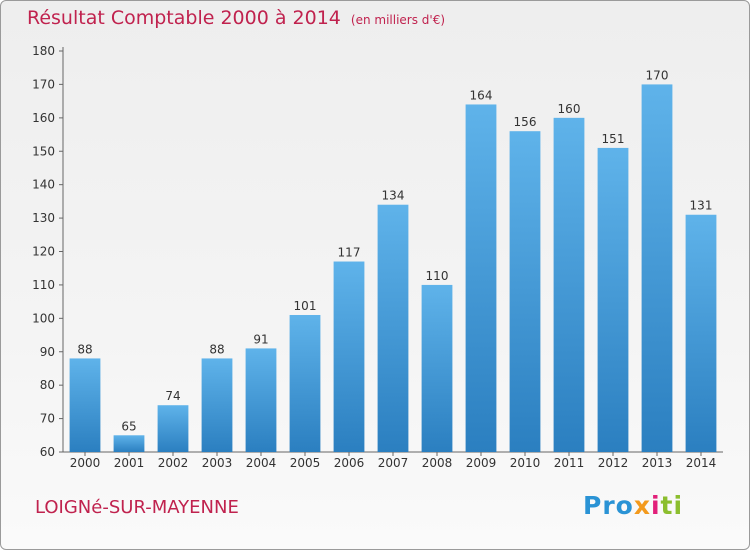 The height and width of the screenshot is (550, 750). Describe the element at coordinates (655, 505) in the screenshot. I see `logo-part-3: i` at that location.